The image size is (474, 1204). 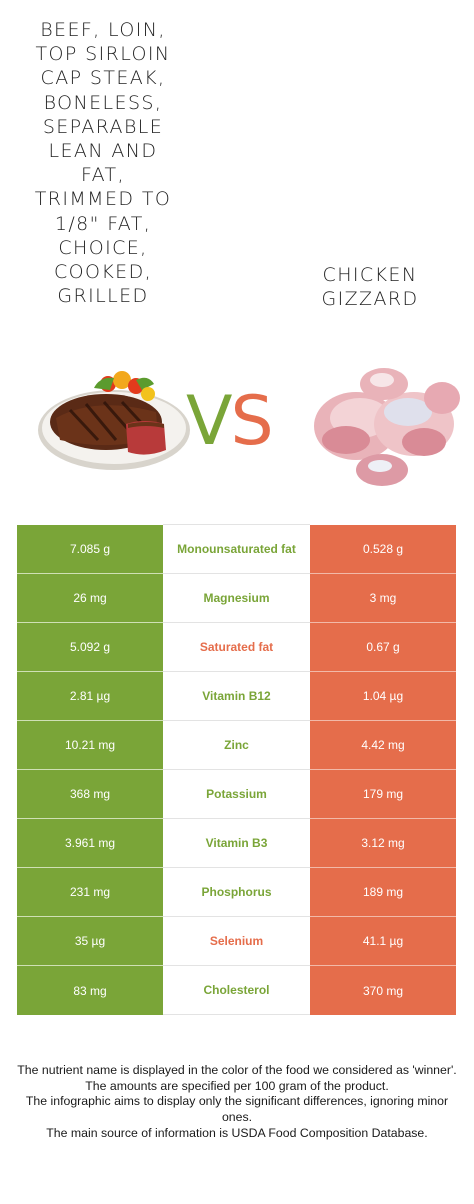 What do you see at coordinates (90, 549) in the screenshot?
I see `left-food-value: 7.085 g` at bounding box center [90, 549].